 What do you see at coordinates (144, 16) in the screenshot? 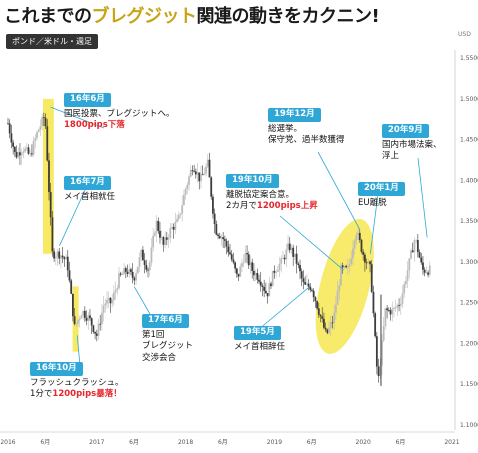
I see `title-highlight: ブレグジット` at bounding box center [144, 16].